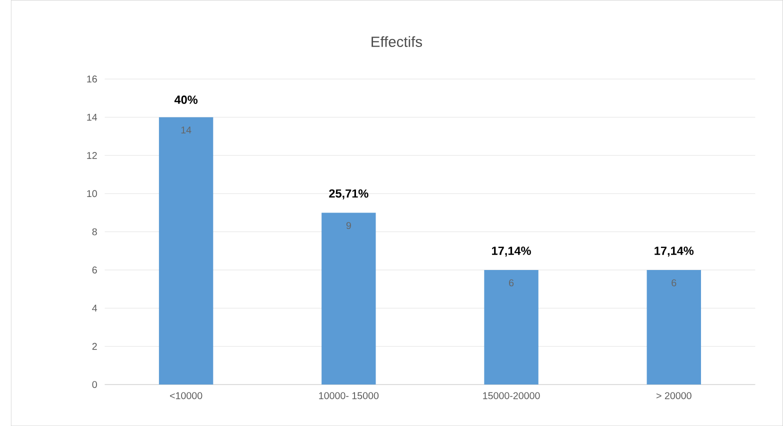  What do you see at coordinates (186, 130) in the screenshot?
I see `data-label: 14` at bounding box center [186, 130].